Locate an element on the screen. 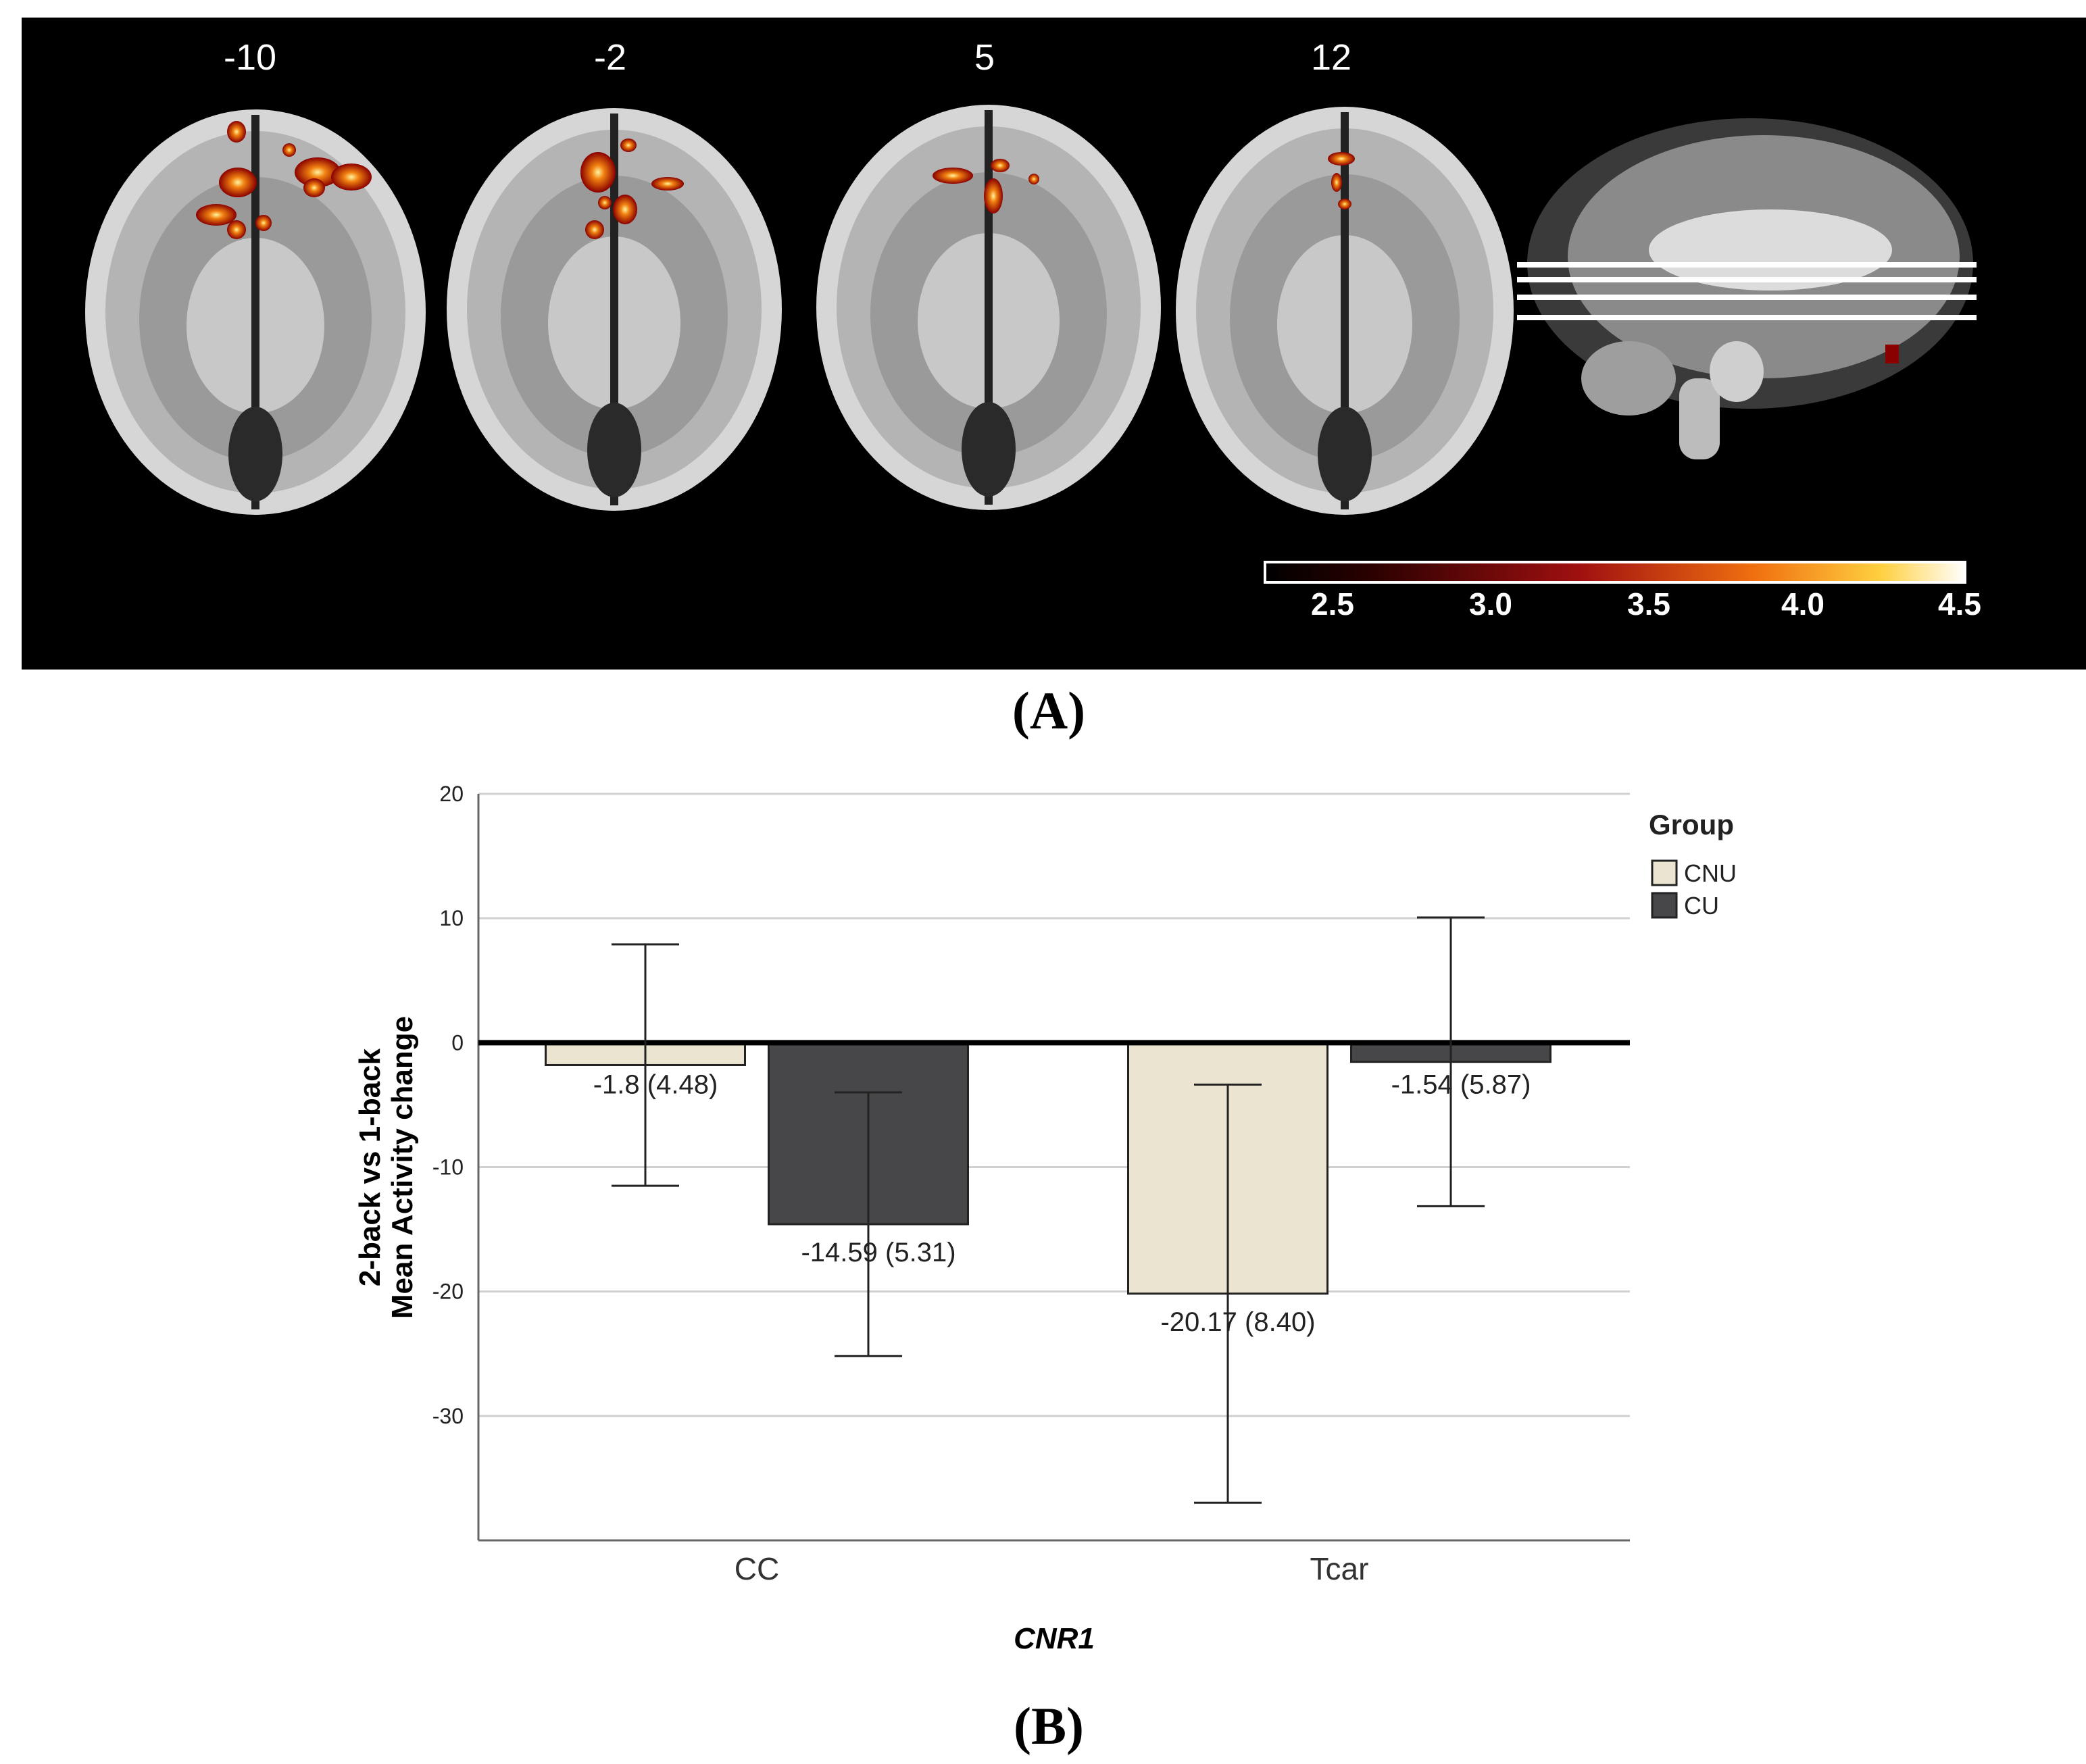 Image resolution: width=2086 pixels, height=1764 pixels. data-label-cu-cc: -14.59 (5.31) is located at coordinates (878, 1252).